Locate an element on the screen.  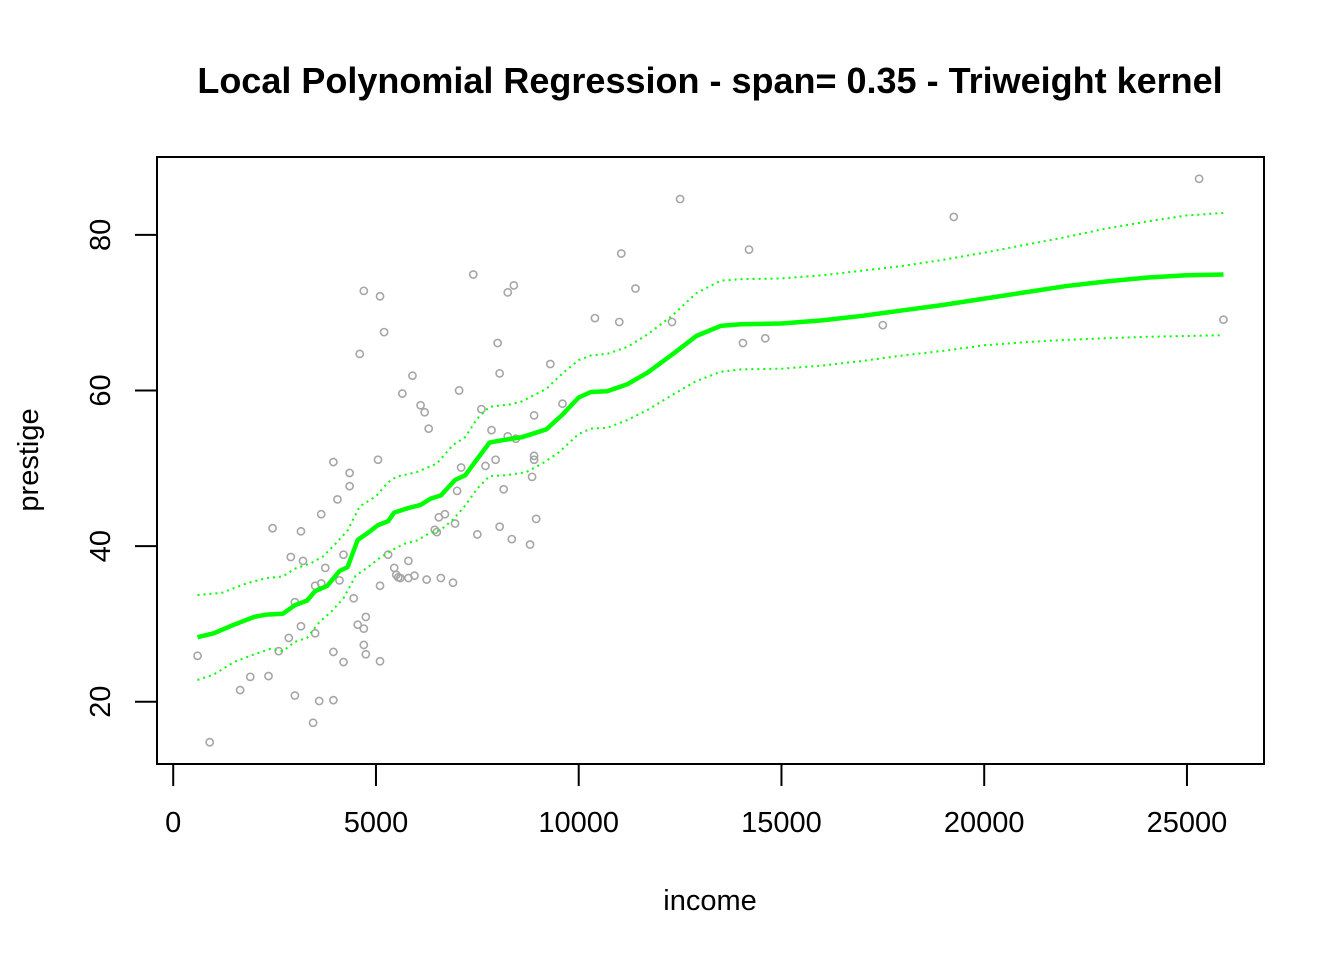
x-tick-label: 15000 is located at coordinates (781, 823).